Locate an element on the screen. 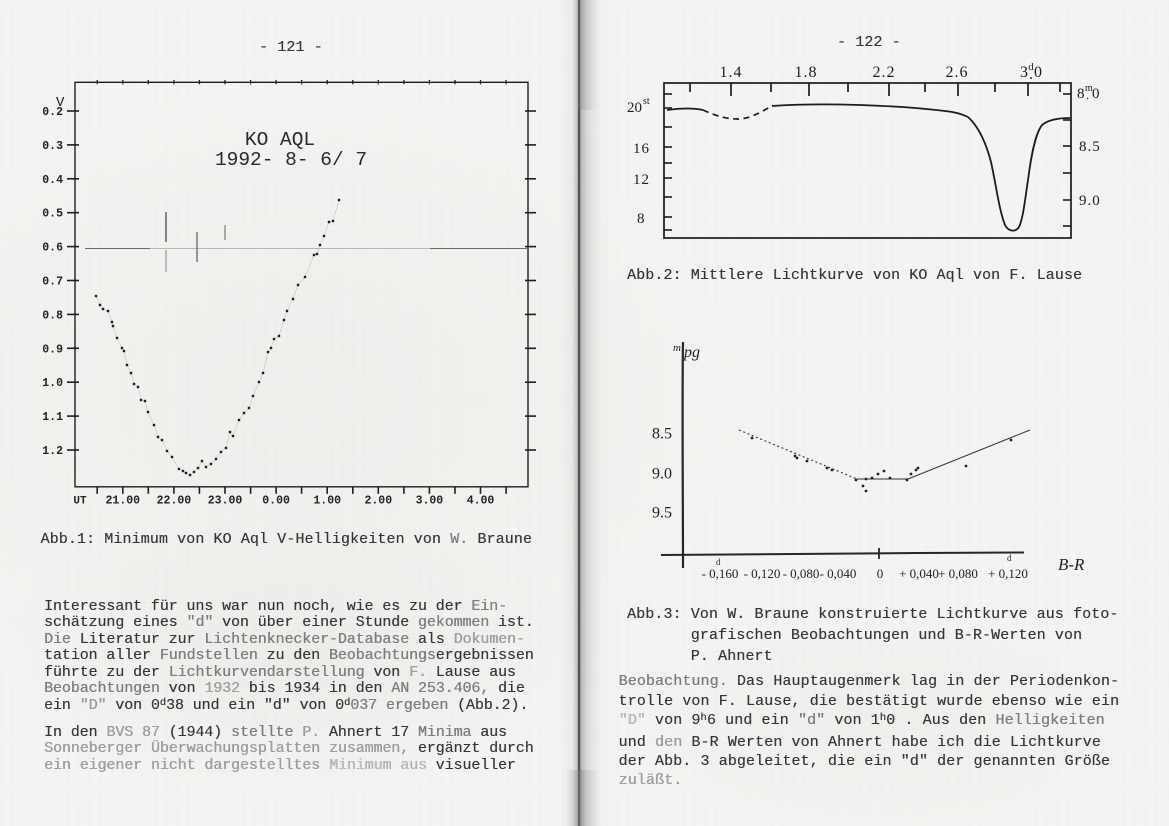 This screenshot has height=826, width=1169. svg-text: B-R is located at coordinates (1071, 564).